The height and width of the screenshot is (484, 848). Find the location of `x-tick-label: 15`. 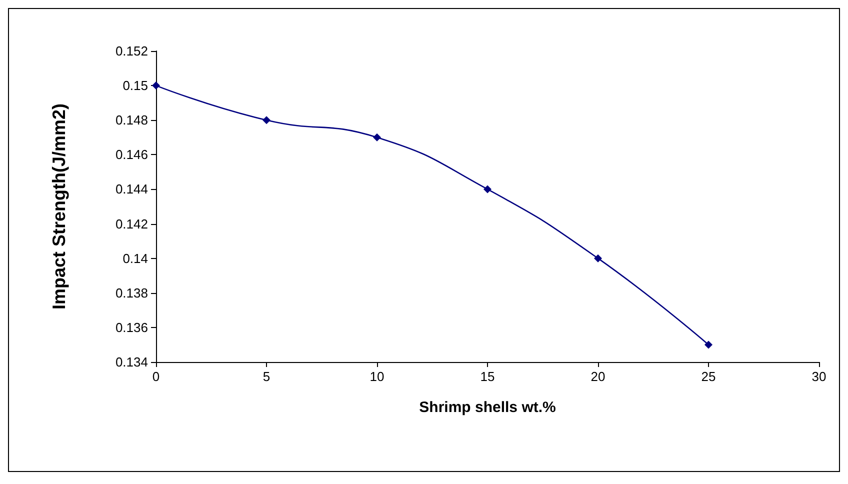

x-tick-label: 15 is located at coordinates (487, 376).